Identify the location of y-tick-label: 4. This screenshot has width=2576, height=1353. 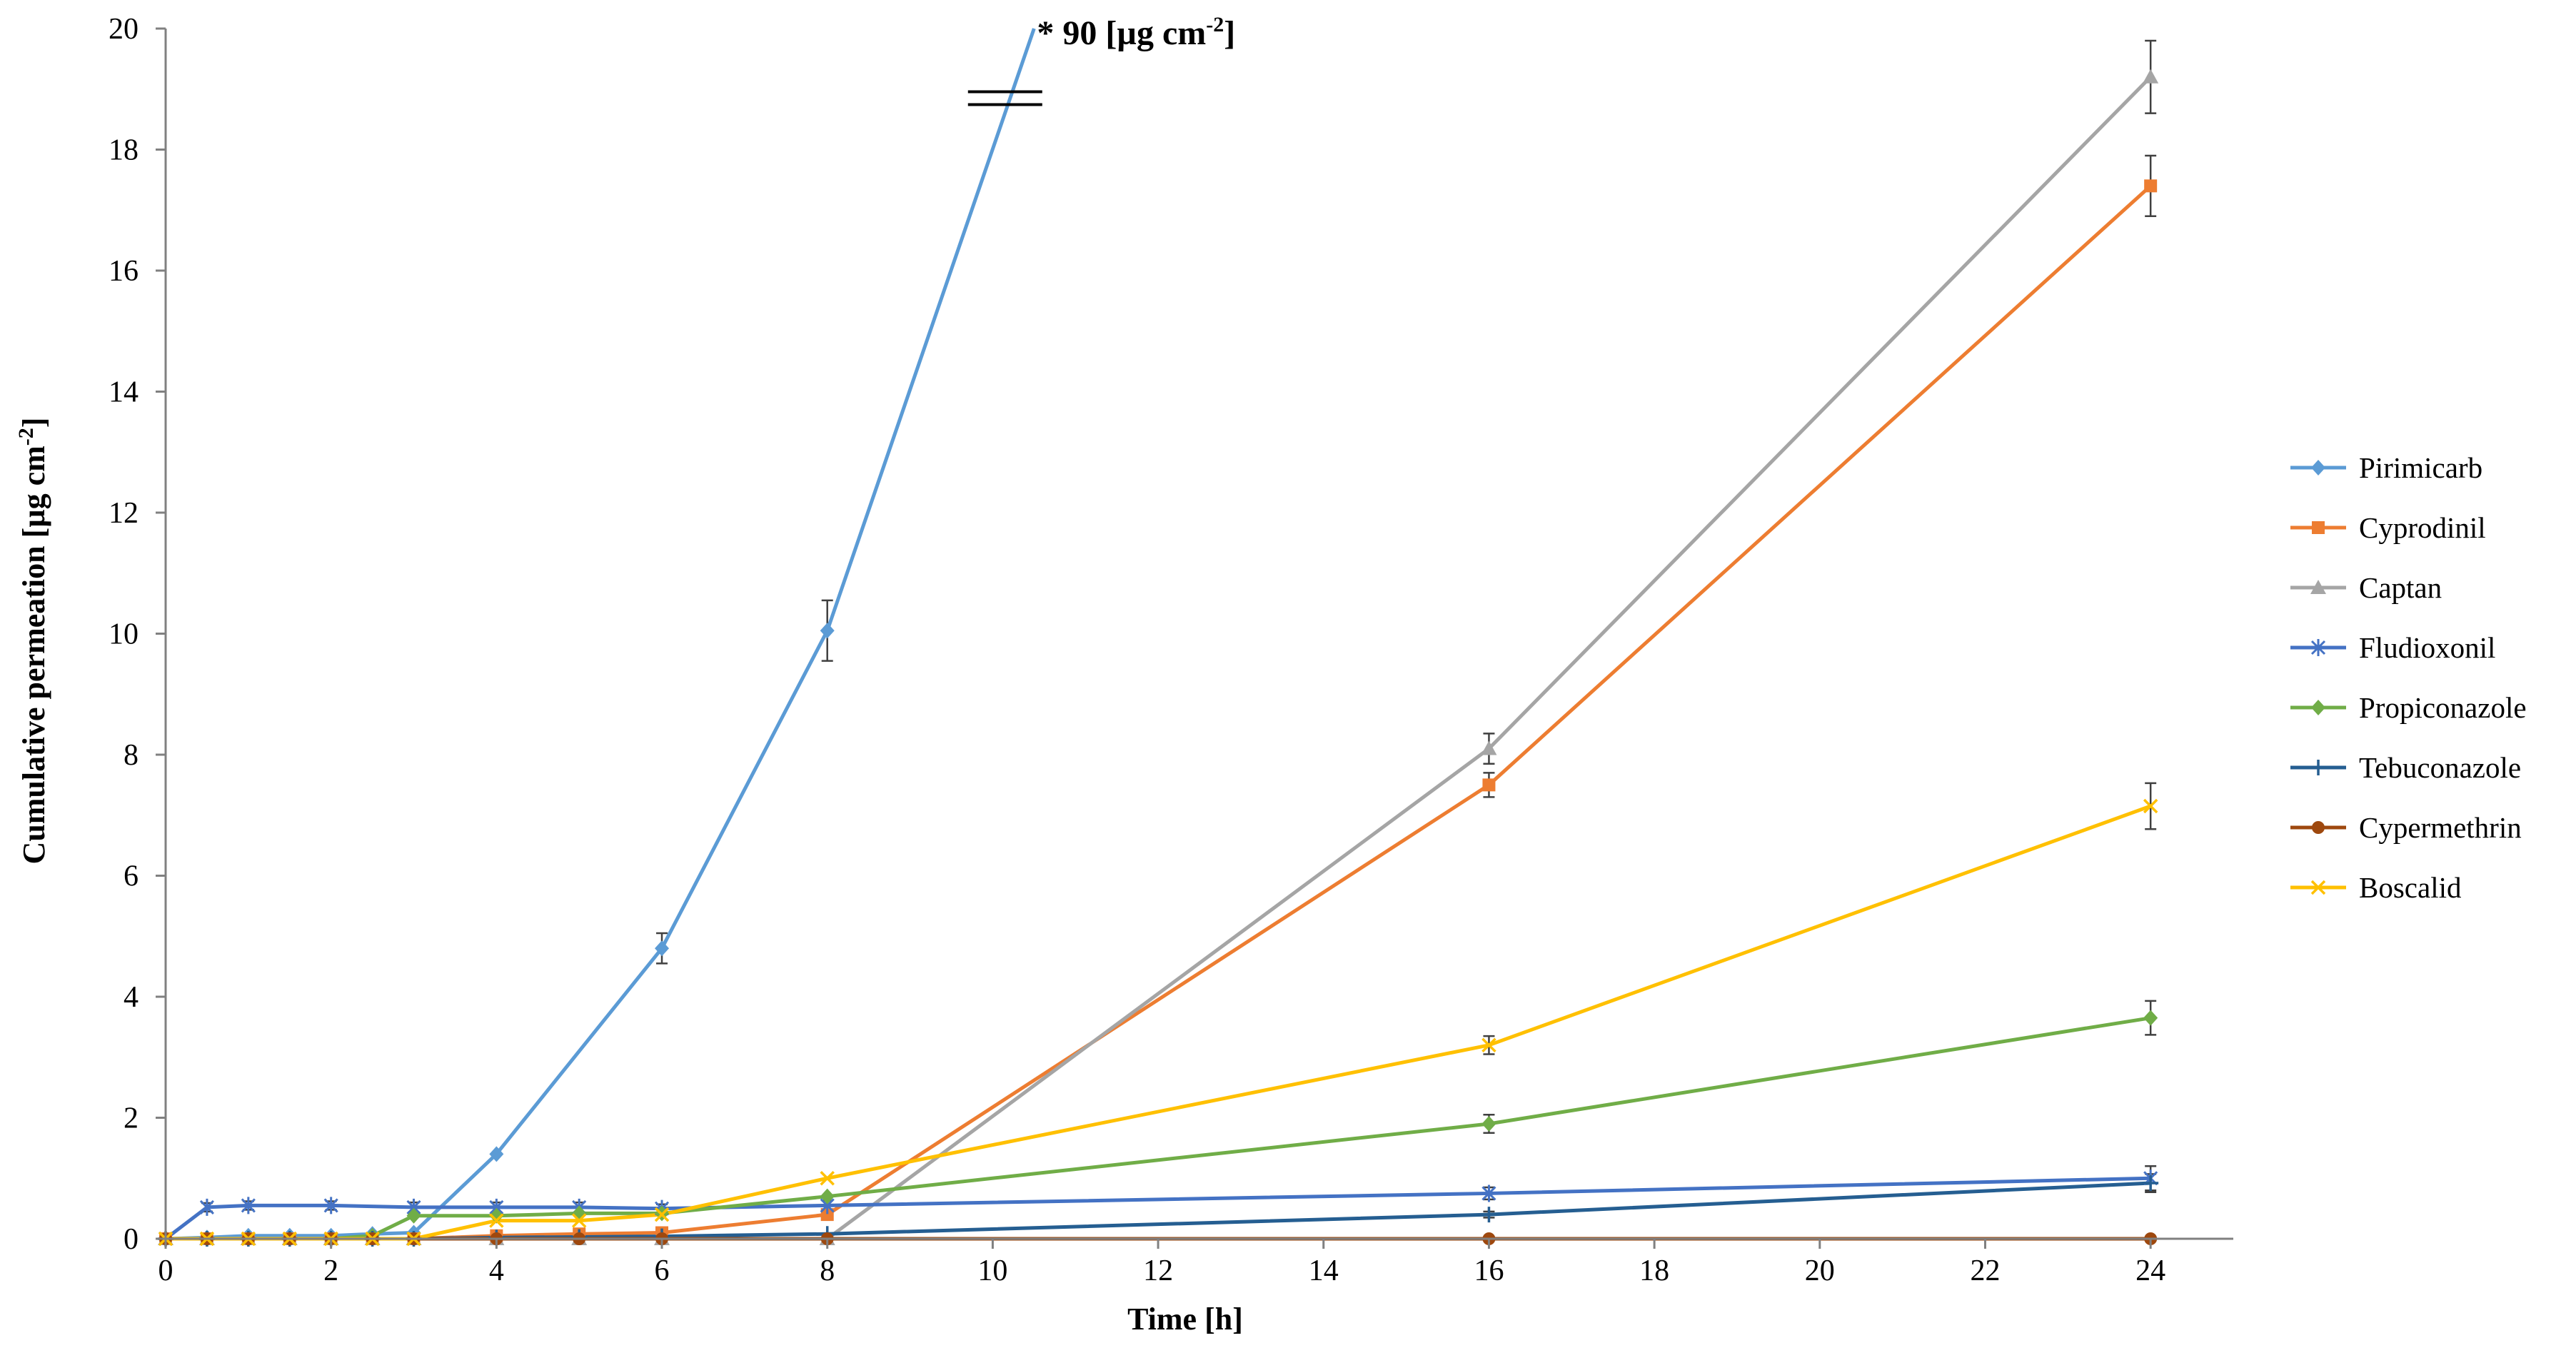
(131, 998).